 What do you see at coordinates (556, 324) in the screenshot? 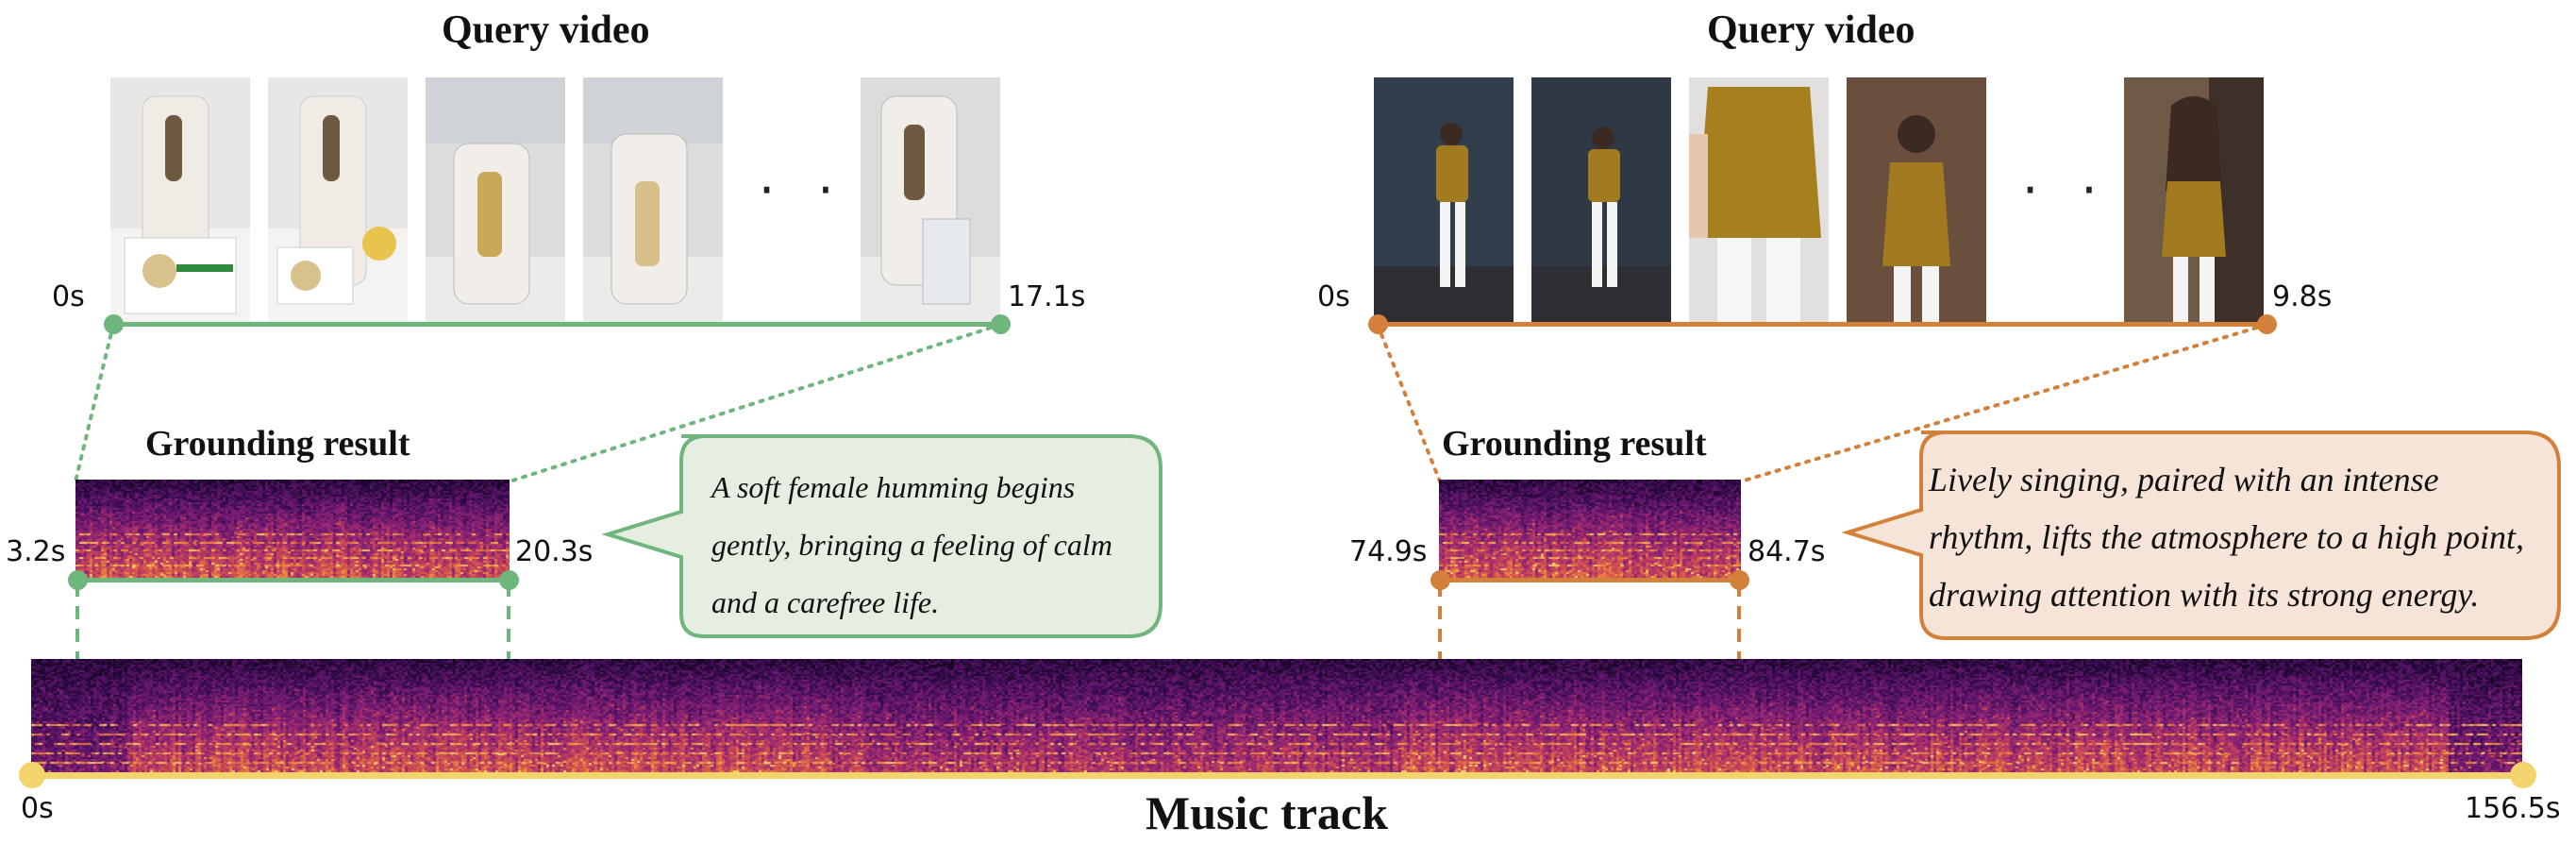
I see `left-query-timeline` at bounding box center [556, 324].